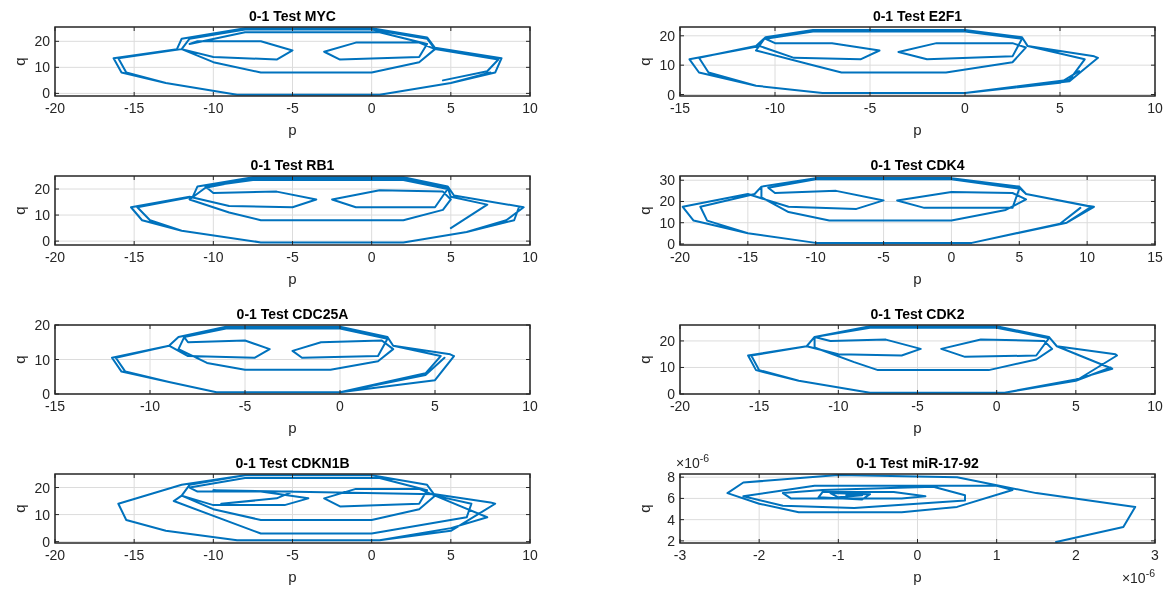  What do you see at coordinates (680, 555) in the screenshot?
I see `x-tick-label: -3` at bounding box center [680, 555].